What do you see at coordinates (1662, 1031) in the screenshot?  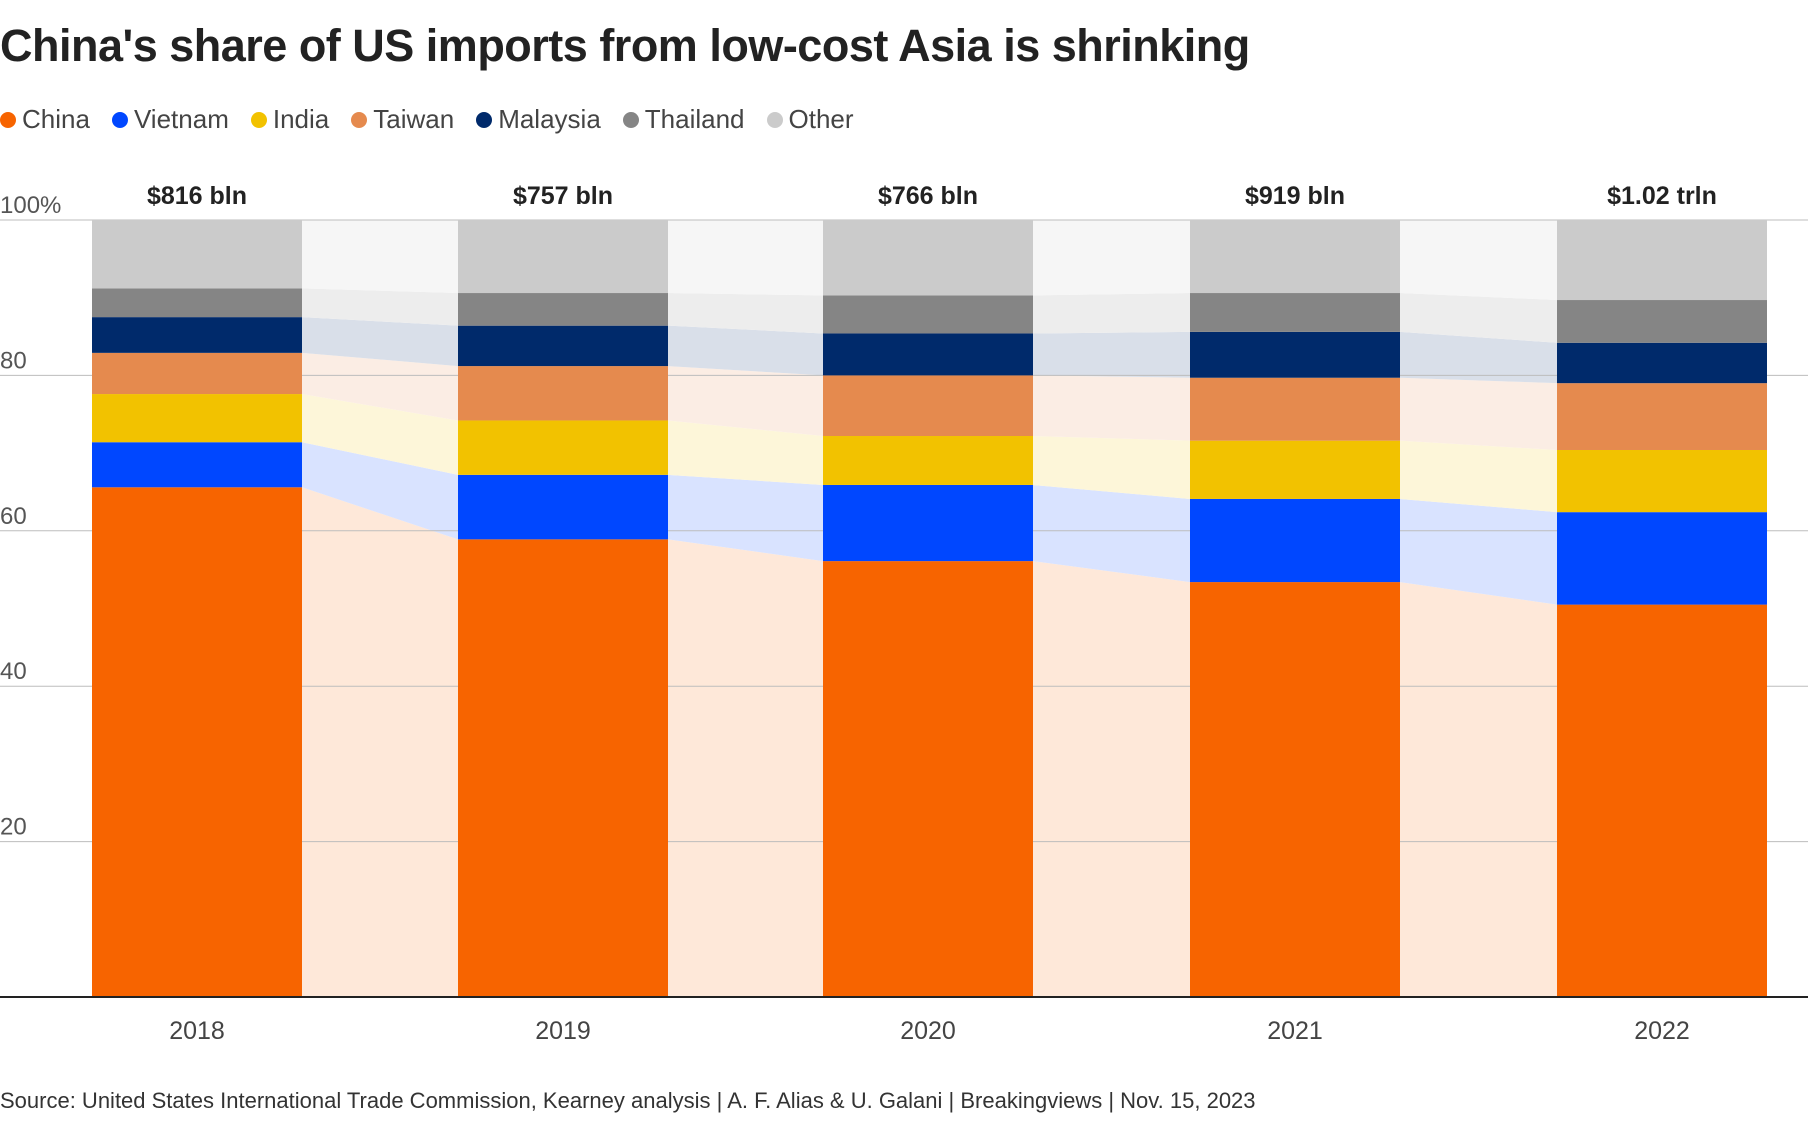 I see `x-tick-label-2022: 2022` at bounding box center [1662, 1031].